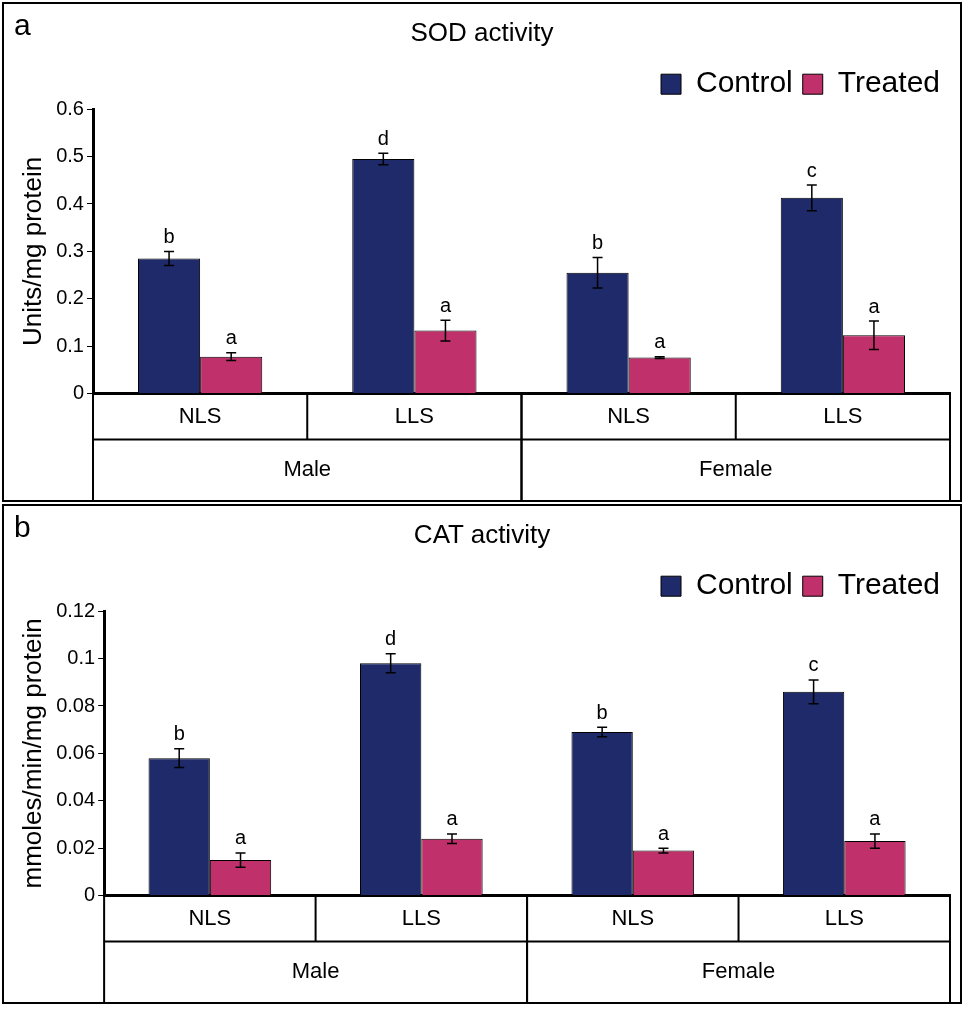 This screenshot has height=1015, width=968. What do you see at coordinates (70, 249) in the screenshot?
I see `y-tick-label: 0.3` at bounding box center [70, 249].